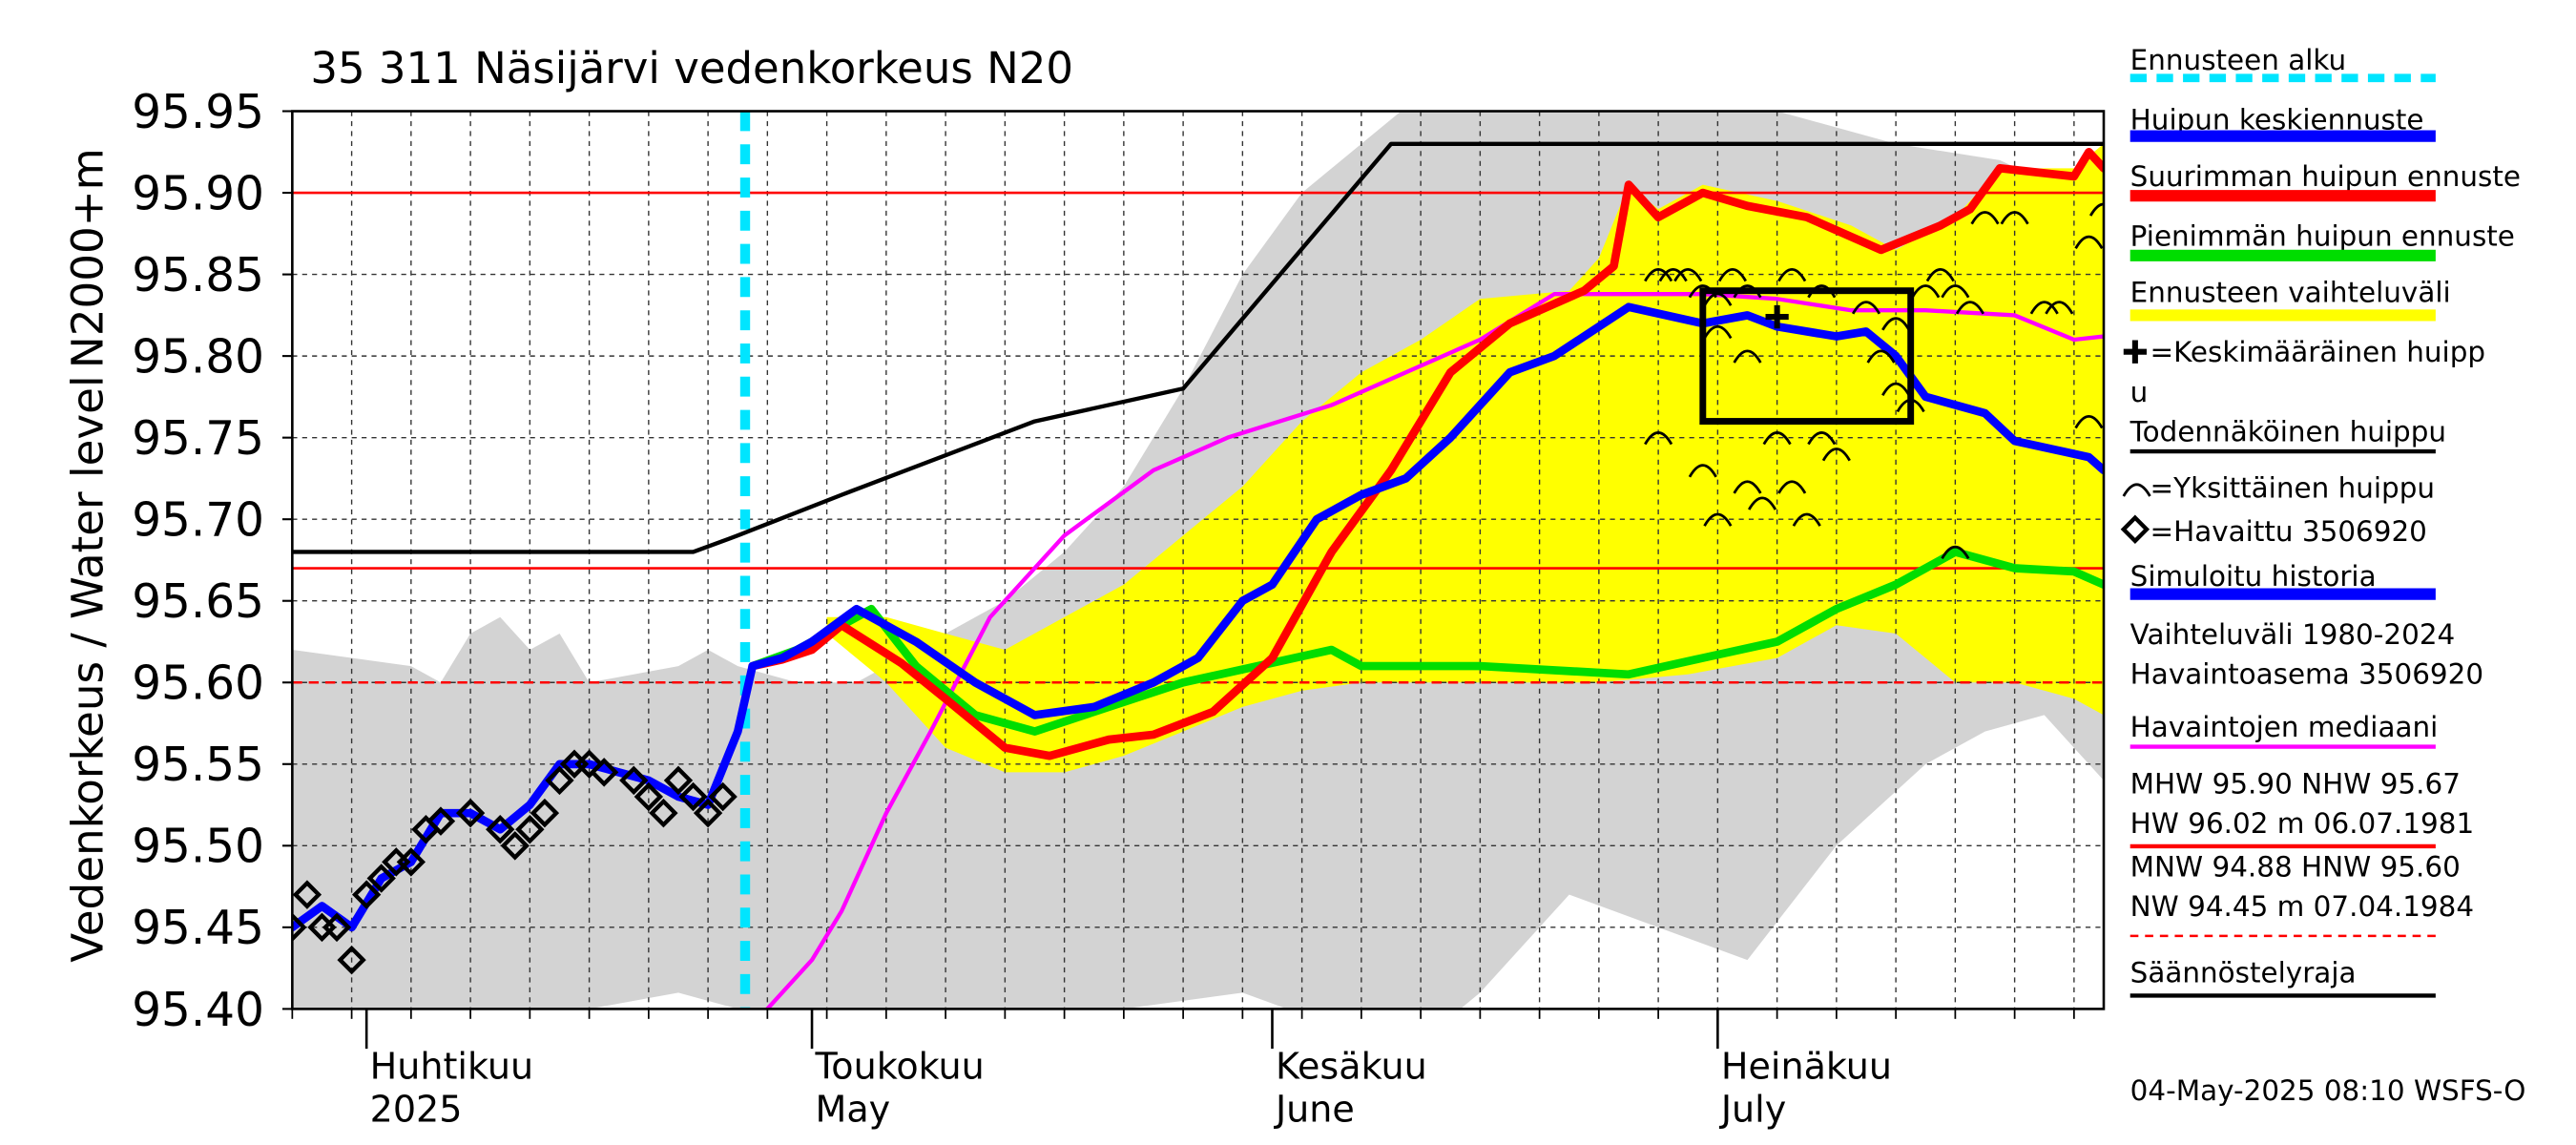 The height and width of the screenshot is (1145, 2576). Describe the element at coordinates (1426, 642) in the screenshot. I see `series-line` at that location.